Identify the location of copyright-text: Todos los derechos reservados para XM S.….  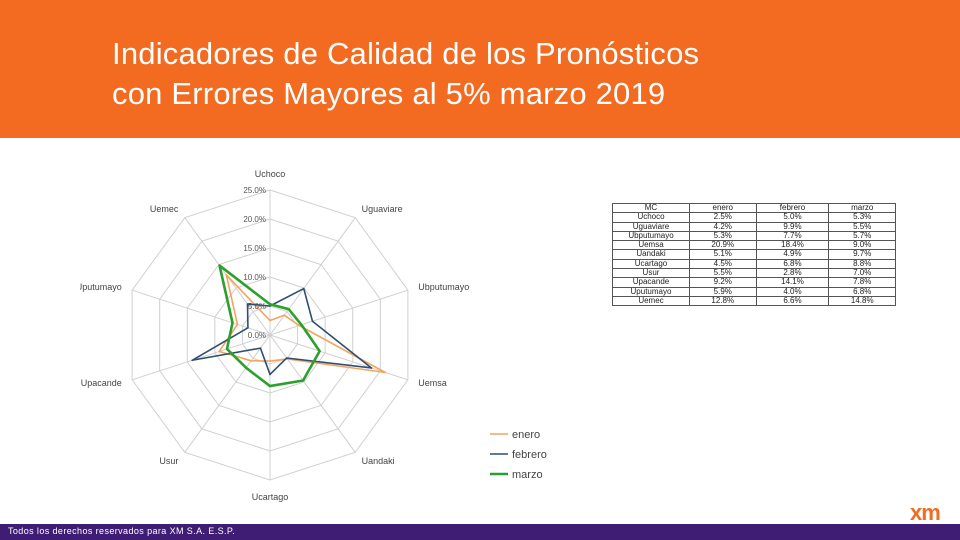
(122, 531).